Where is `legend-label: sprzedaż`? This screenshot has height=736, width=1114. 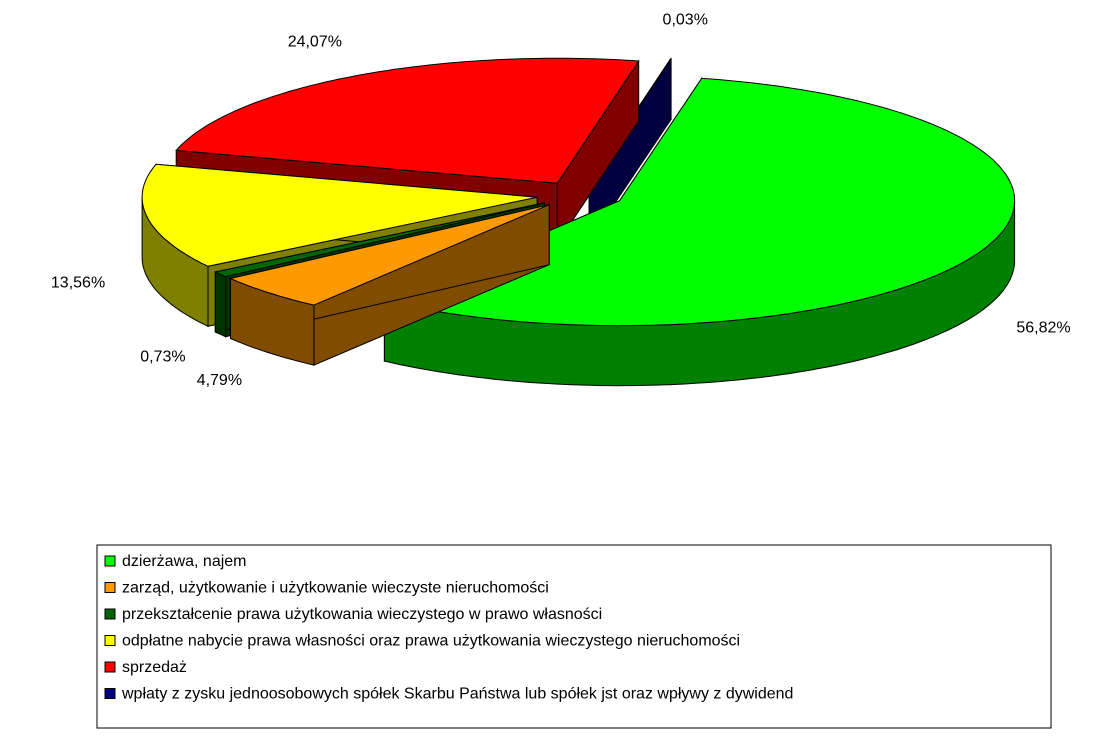
legend-label: sprzedaż is located at coordinates (154, 667).